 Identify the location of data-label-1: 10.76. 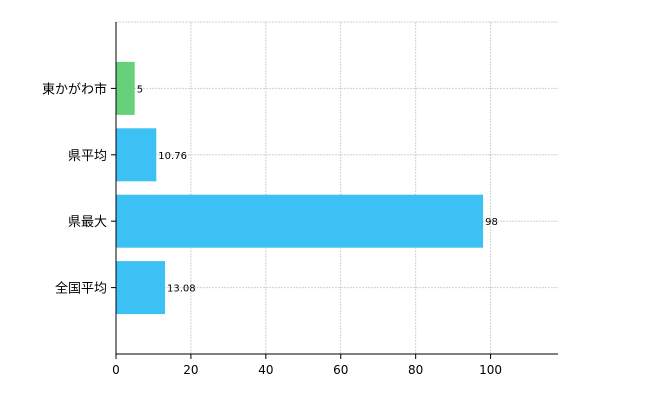
(172, 156).